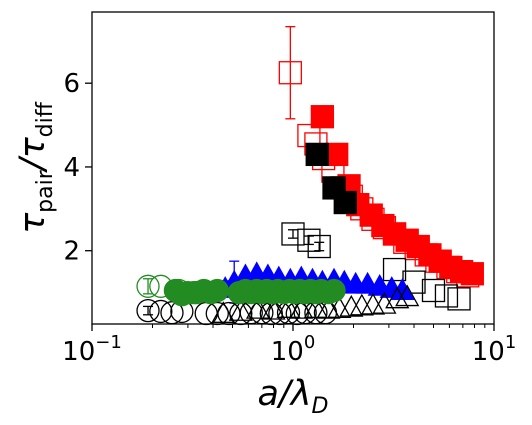 Image resolution: width=532 pixels, height=425 pixels. What do you see at coordinates (148, 286) in the screenshot?
I see `series-7-circle-point` at bounding box center [148, 286].